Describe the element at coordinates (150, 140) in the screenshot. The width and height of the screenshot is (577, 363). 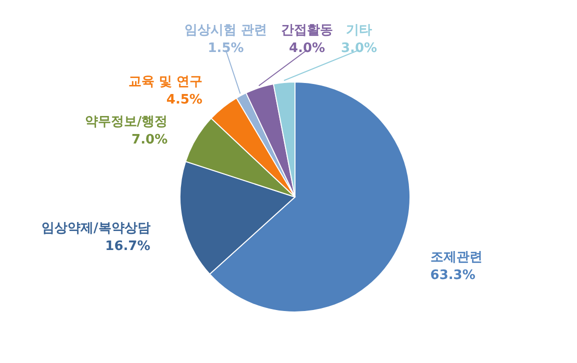
I see `data-label: 7.0%` at that location.